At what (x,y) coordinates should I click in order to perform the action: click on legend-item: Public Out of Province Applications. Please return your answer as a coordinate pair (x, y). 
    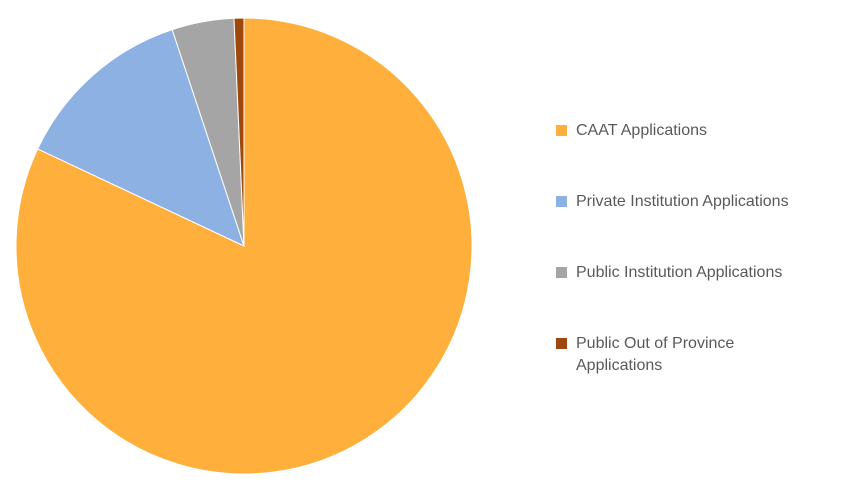
    Looking at the image, I should click on (672, 368).